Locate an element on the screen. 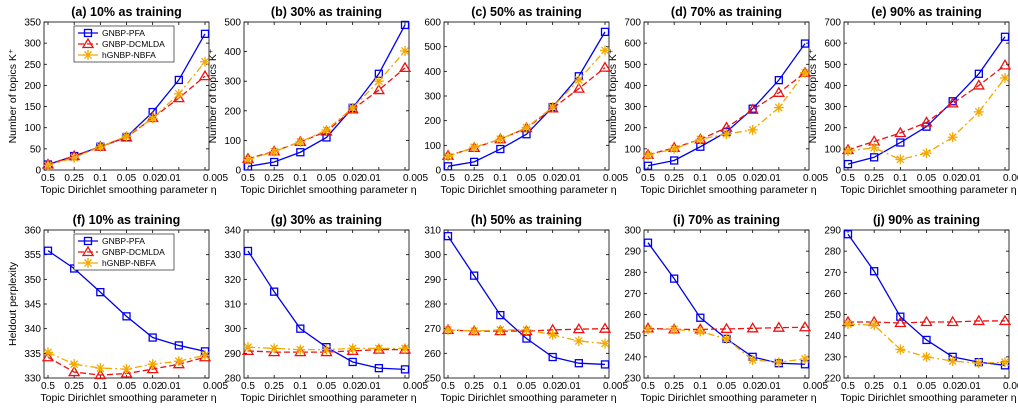 The image size is (1018, 416). y-tick-label: 240 is located at coordinates (832, 336).